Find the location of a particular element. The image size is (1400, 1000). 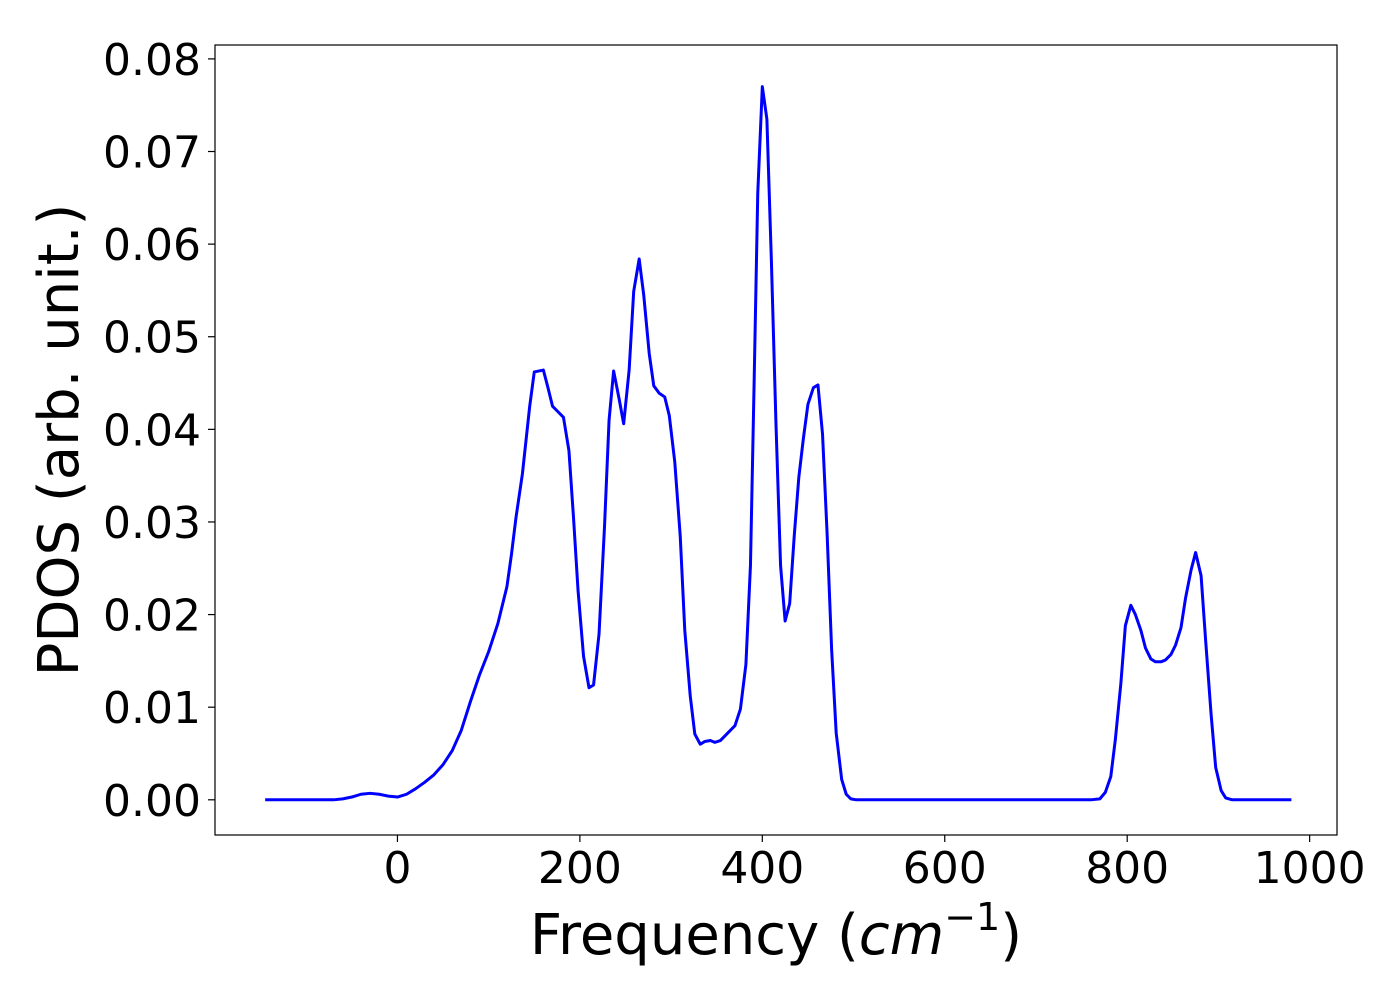

y-tick-label: 0.05 is located at coordinates (152, 338).